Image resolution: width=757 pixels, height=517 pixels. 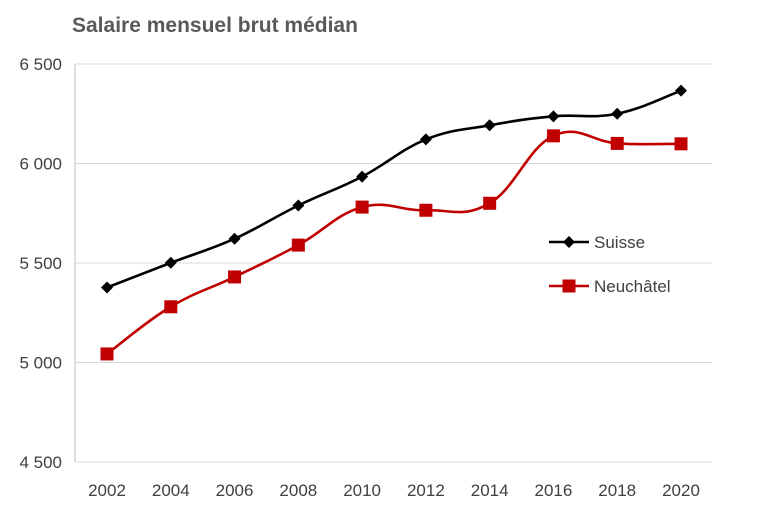 What do you see at coordinates (632, 286) in the screenshot?
I see `legend-label: Neuchâtel` at bounding box center [632, 286].